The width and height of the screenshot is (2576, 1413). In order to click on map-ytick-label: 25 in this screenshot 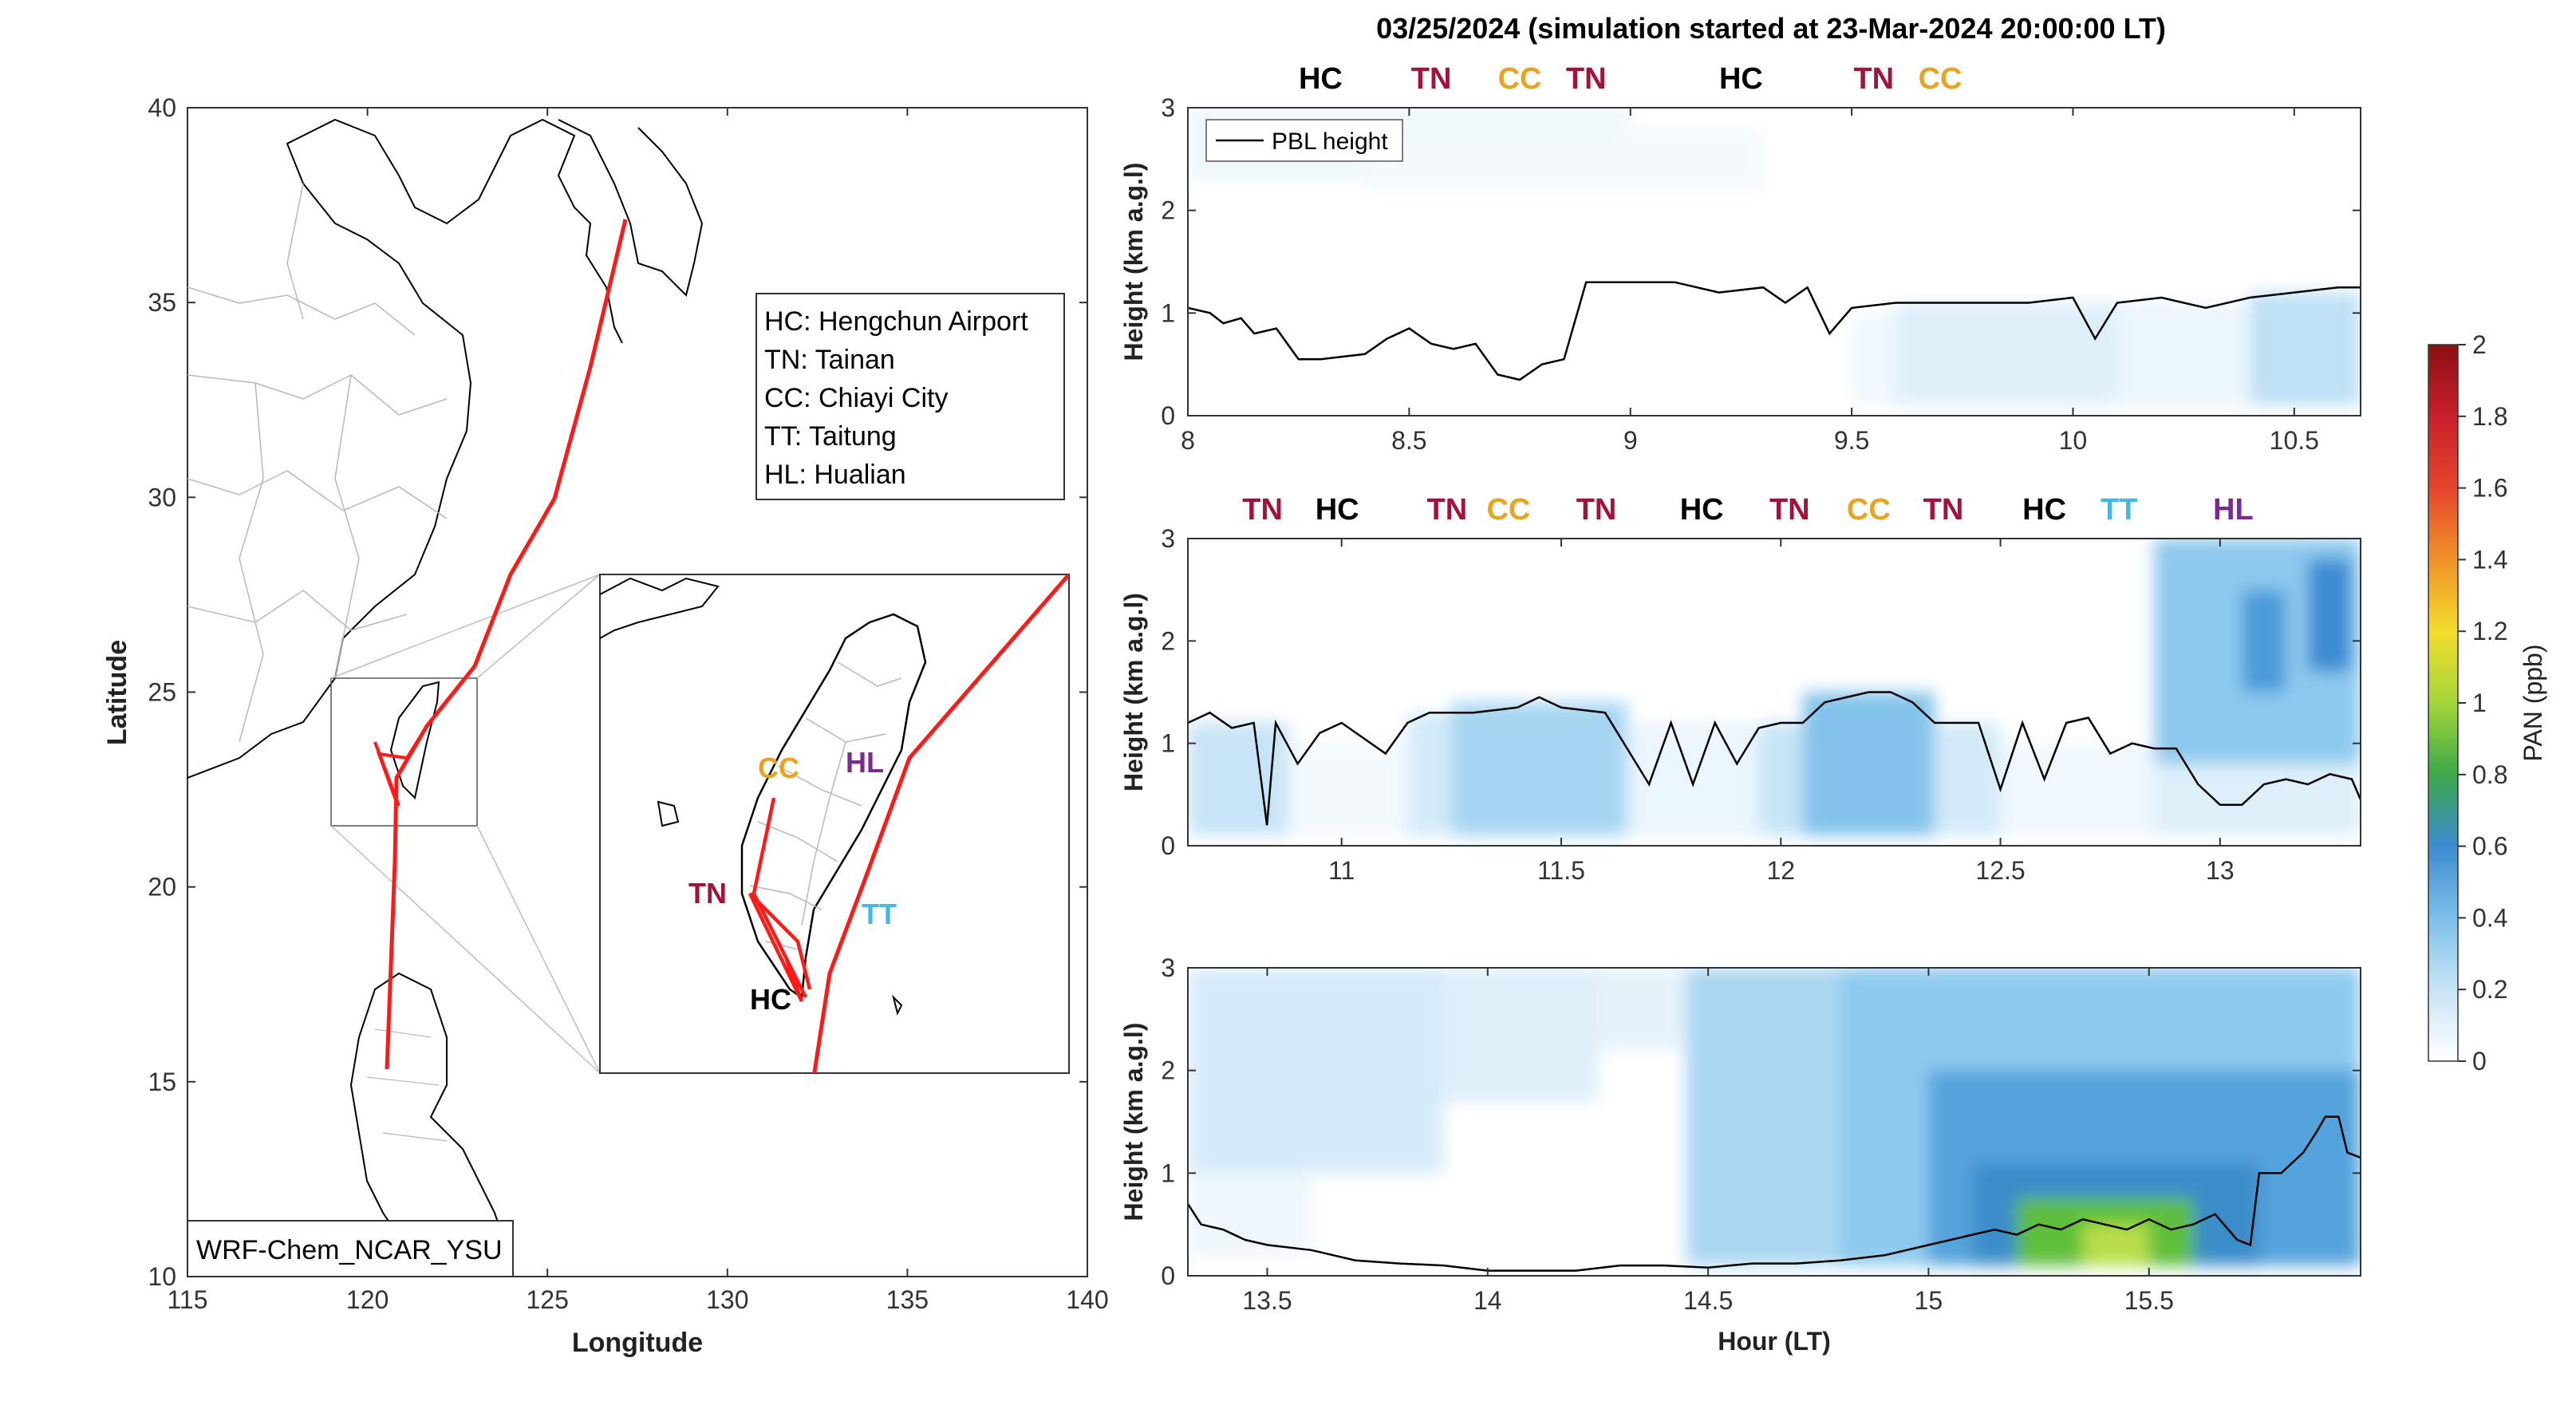, I will do `click(162, 692)`.